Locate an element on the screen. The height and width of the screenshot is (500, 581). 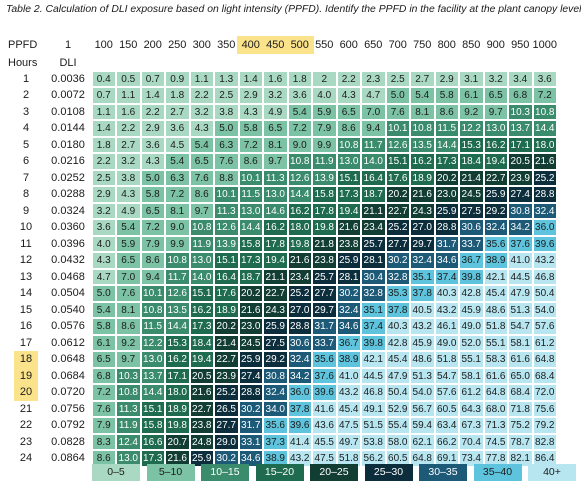
hour-highlight is located at coordinates (26, 359).